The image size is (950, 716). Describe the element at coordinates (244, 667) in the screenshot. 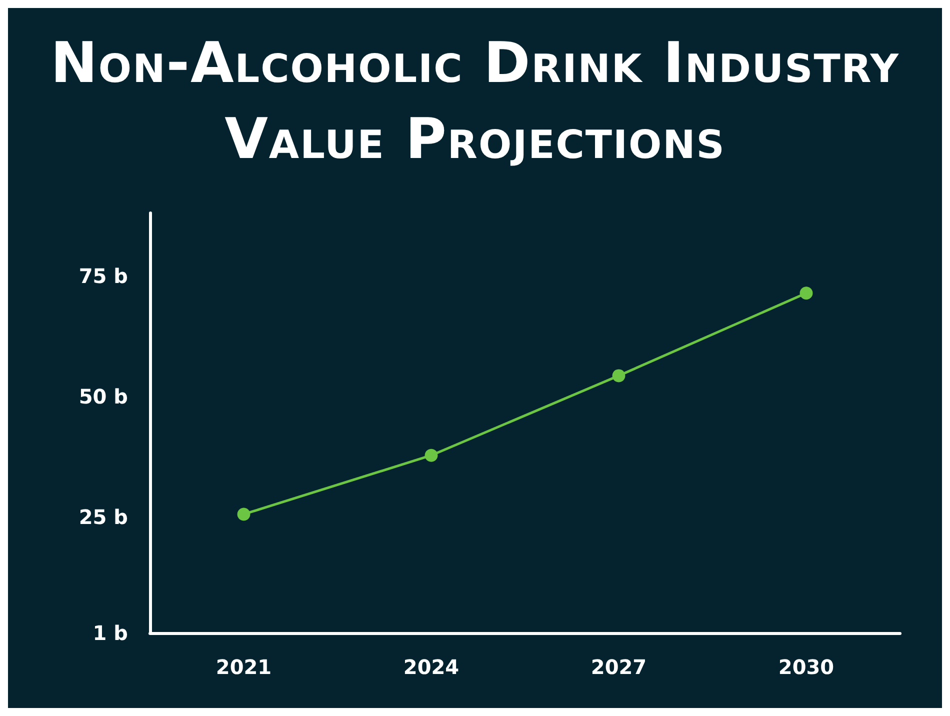

I see `x-tick-label: 2021` at that location.